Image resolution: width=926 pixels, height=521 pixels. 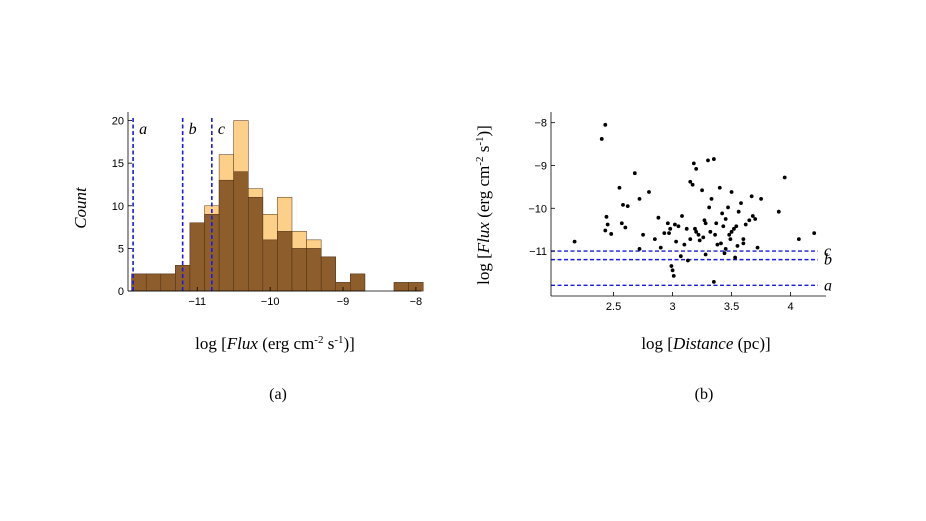 What do you see at coordinates (613, 307) in the screenshot?
I see `scatter-x-tick-label: 2.5` at bounding box center [613, 307].